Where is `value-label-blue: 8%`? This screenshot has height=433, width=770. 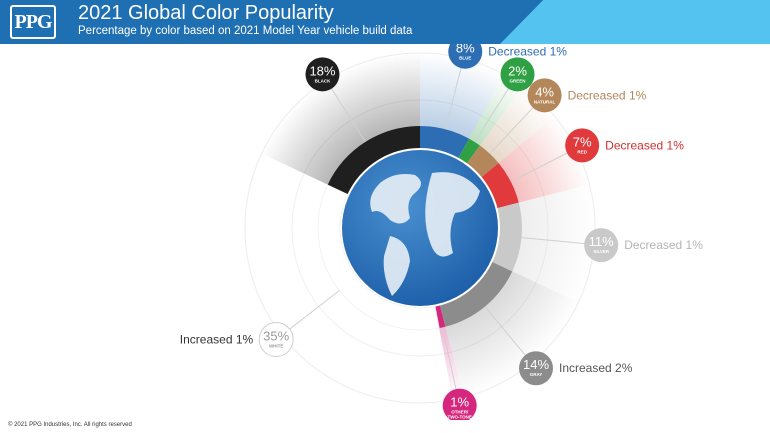 value-label-blue: 8% is located at coordinates (465, 50).